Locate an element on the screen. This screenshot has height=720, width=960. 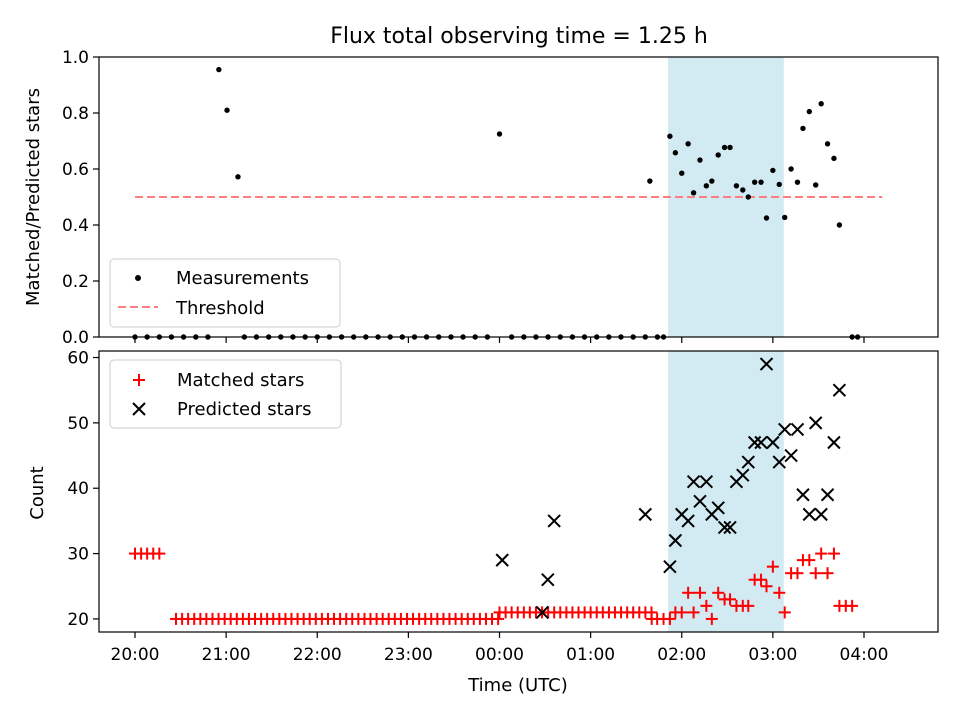
x-tick-label: 22:00 is located at coordinates (317, 655).